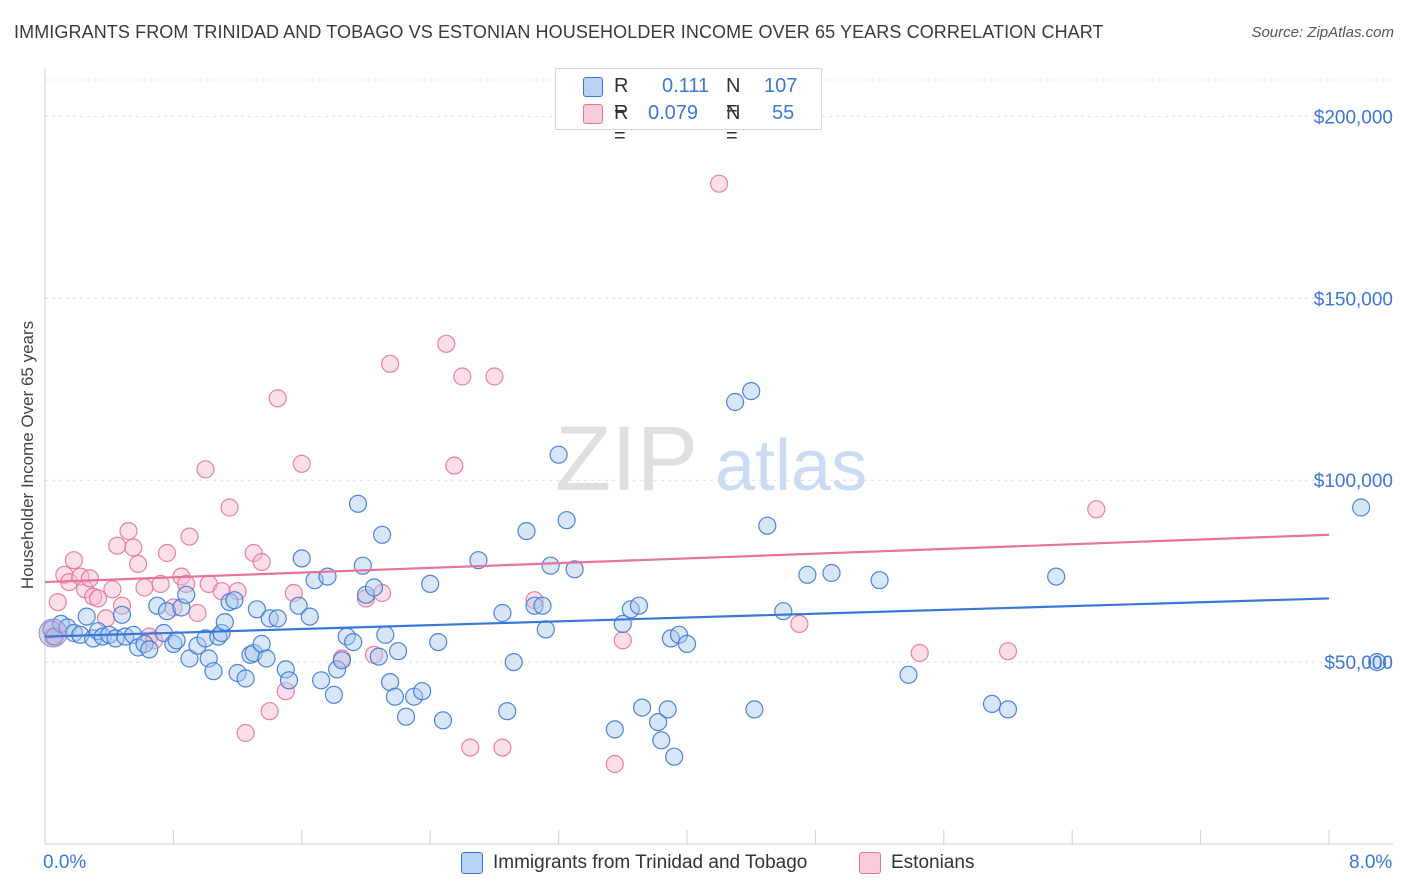  I want to click on overlap-cluster-point, so click(53, 633).